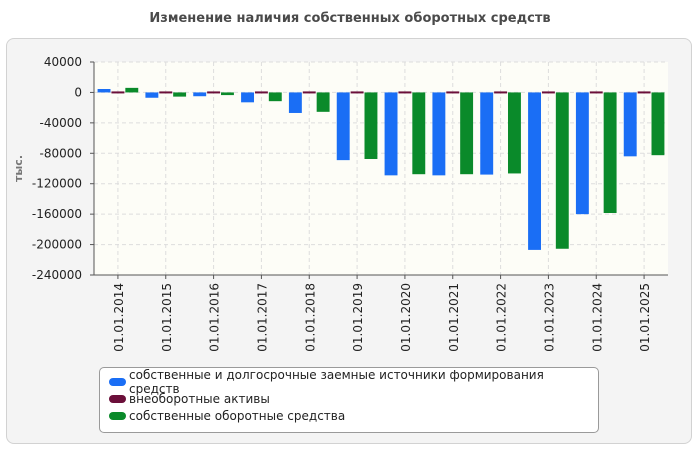 The height and width of the screenshot is (450, 700). I want to click on x-tick-label: 01.01.2016, so click(215, 317).